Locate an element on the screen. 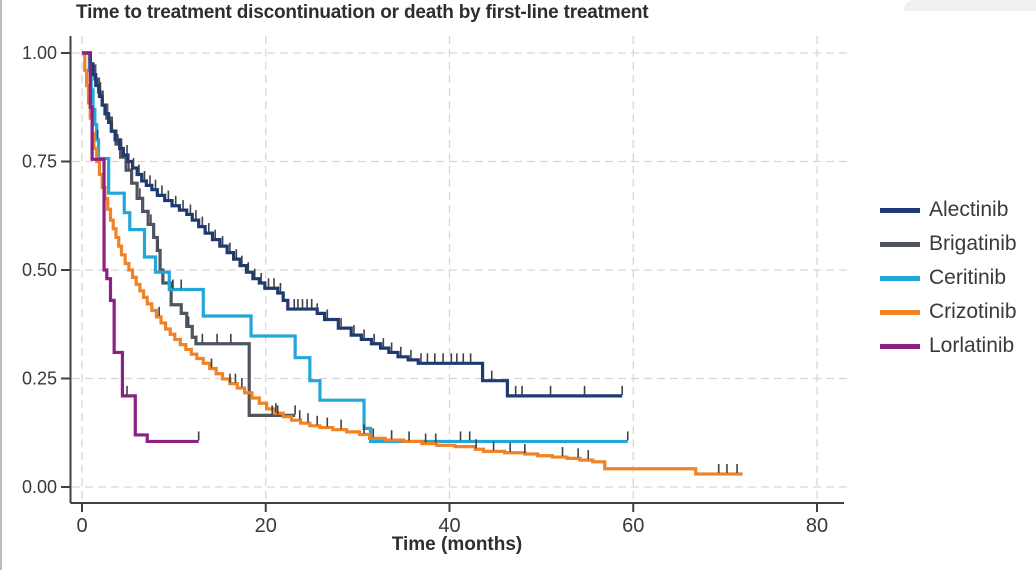 The height and width of the screenshot is (570, 1036). y-tick-label: 0.75 is located at coordinates (39, 162).